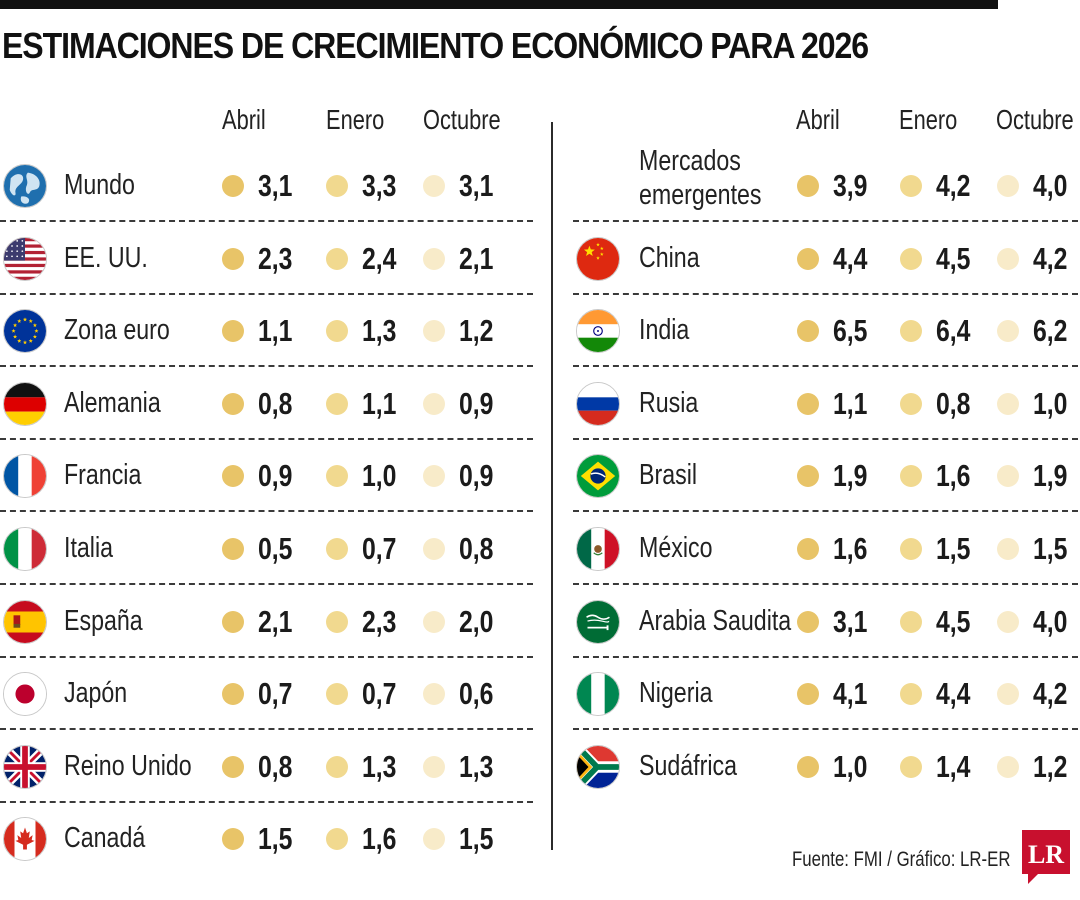  I want to click on table-row-francia: Francia 0,9 1,0 0,9, so click(266, 476).